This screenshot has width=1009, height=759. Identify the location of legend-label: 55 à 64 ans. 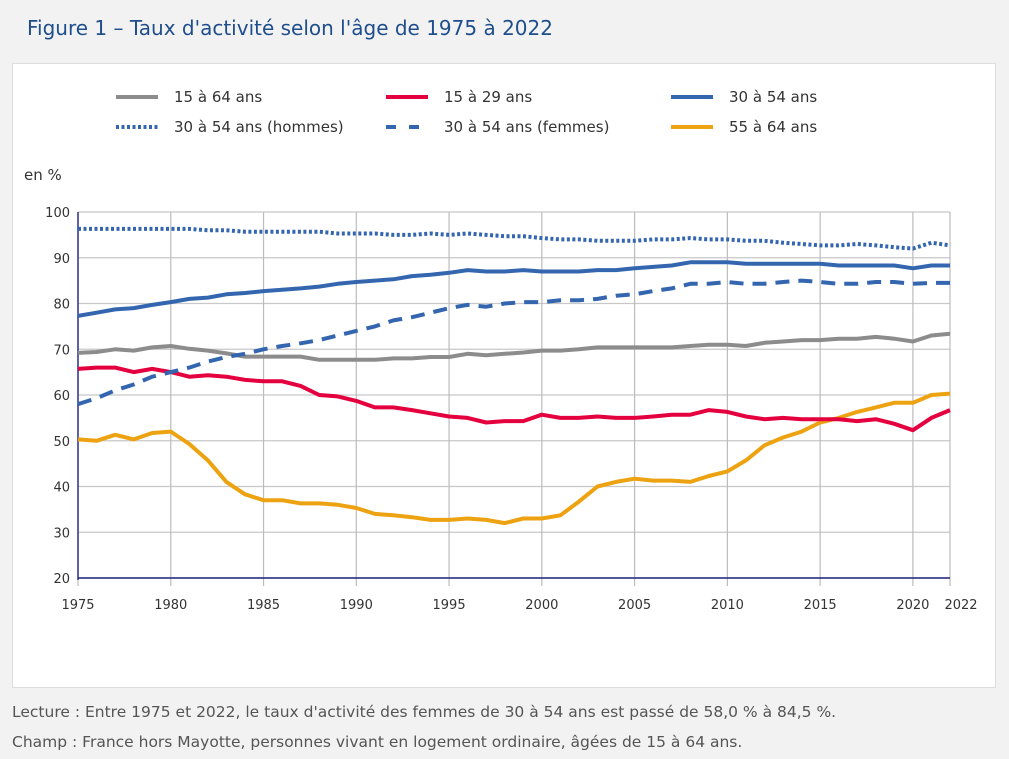
(773, 127).